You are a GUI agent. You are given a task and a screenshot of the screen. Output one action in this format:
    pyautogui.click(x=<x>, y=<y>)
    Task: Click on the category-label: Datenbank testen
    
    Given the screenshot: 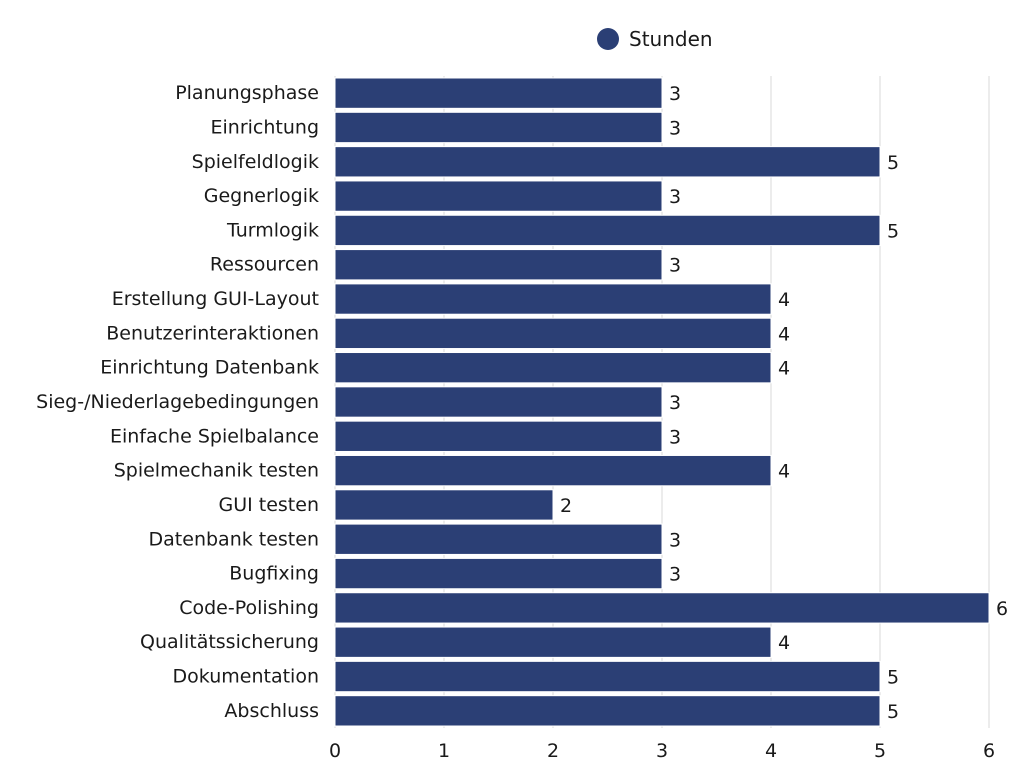 What is the action you would take?
    pyautogui.click(x=234, y=539)
    